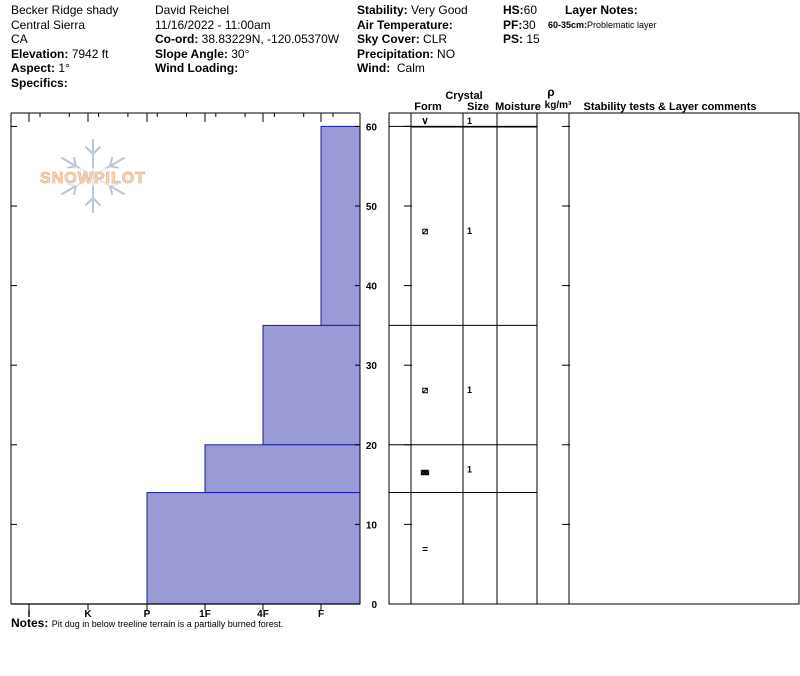 The width and height of the screenshot is (800, 676). I want to click on hardness-label-P: P, so click(147, 614).